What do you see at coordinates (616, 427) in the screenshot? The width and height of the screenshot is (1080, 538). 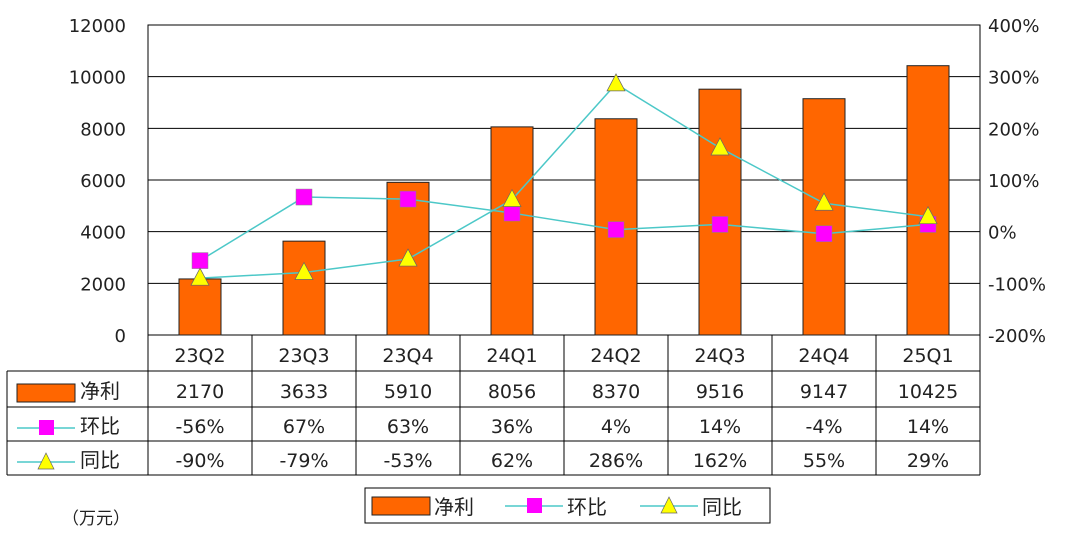 I see `table-cell: 4%` at bounding box center [616, 427].